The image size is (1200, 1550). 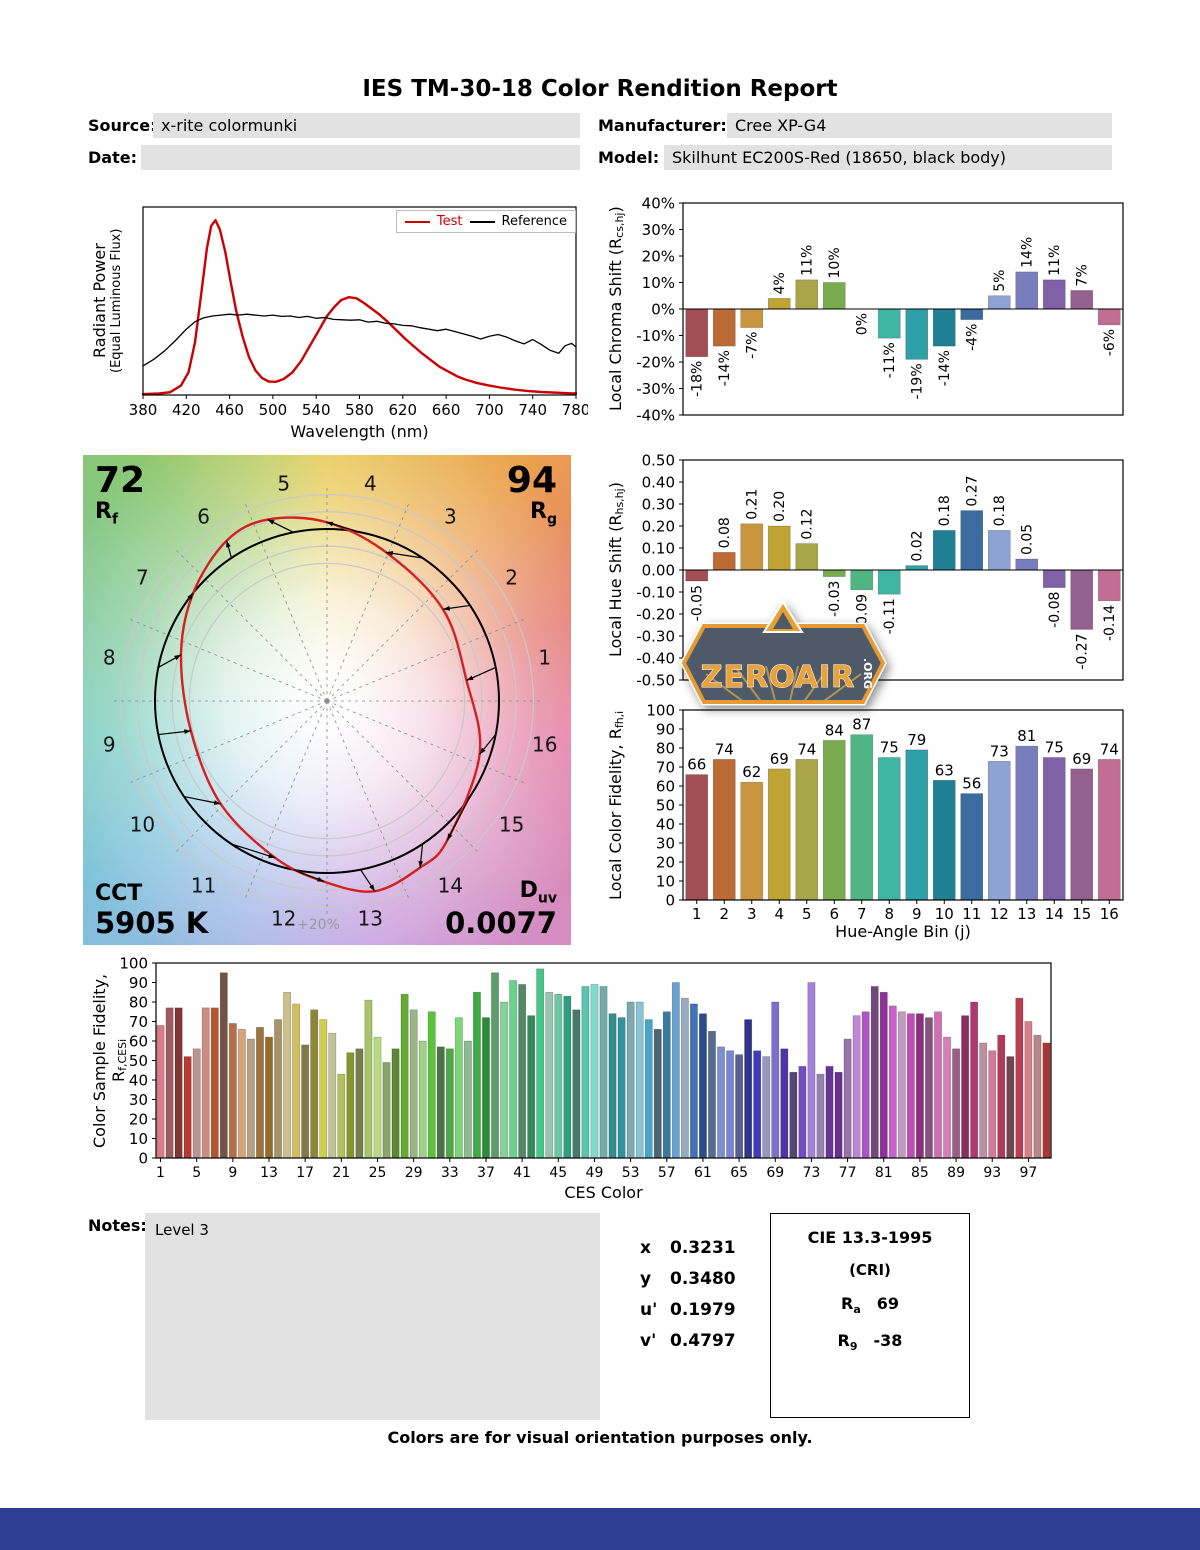 I want to click on model-label: Model:, so click(x=629, y=157).